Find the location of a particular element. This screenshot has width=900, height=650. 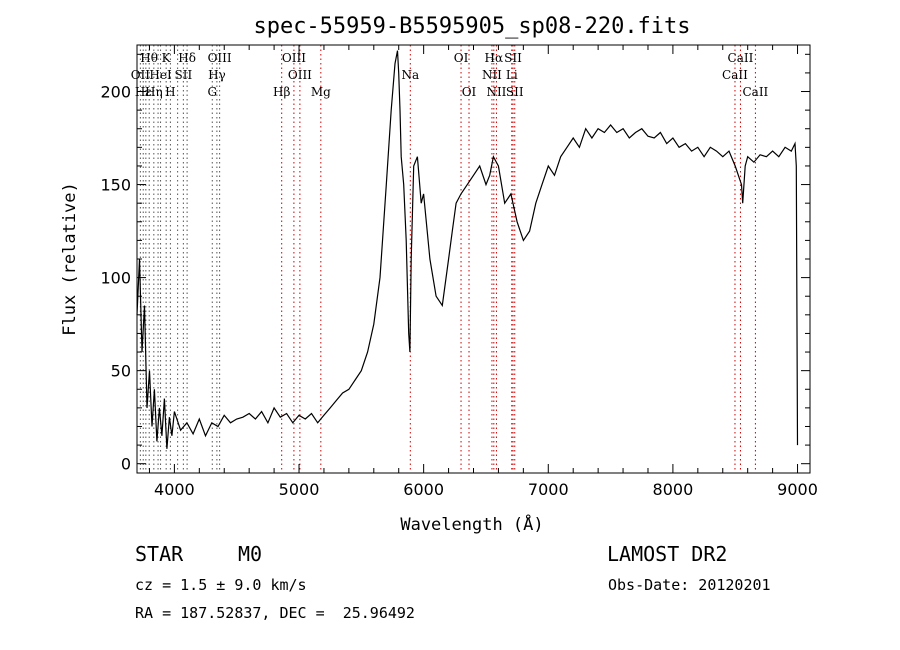

spectral-line-label: Hθ is located at coordinates (149, 58).